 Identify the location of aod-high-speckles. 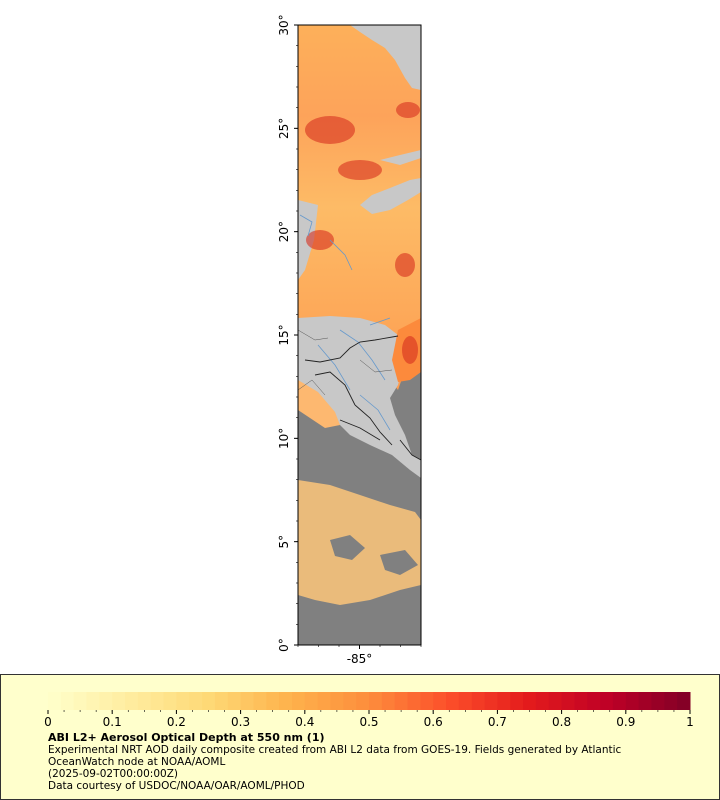
(362, 233).